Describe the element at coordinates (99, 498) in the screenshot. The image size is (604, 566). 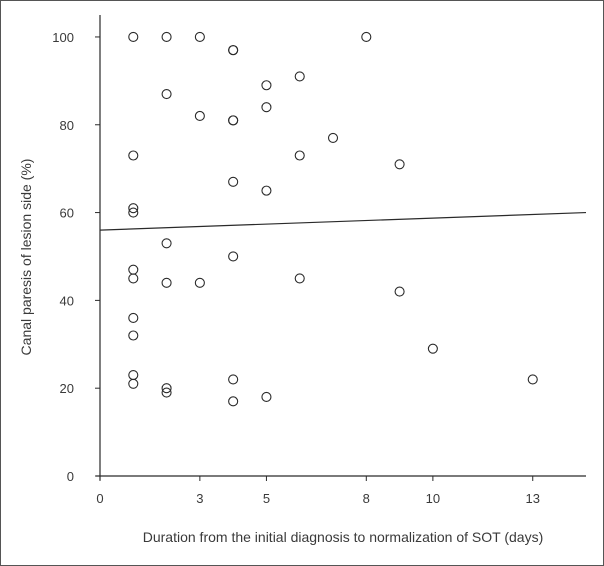
I see `x-tick-label: 0` at that location.